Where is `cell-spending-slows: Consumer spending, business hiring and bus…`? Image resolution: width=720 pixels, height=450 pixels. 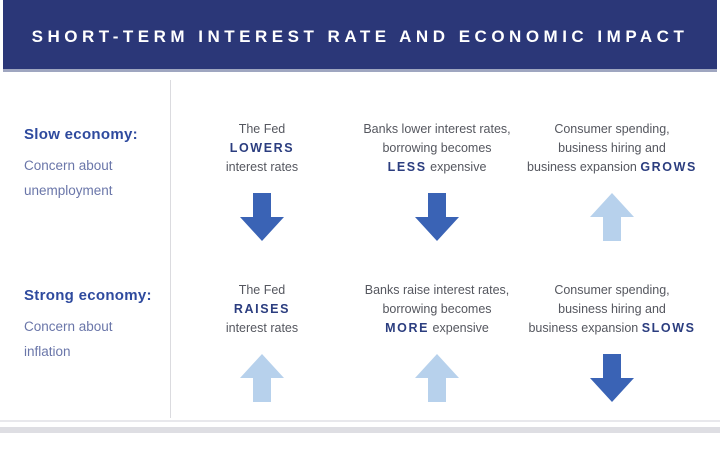 cell-spending-slows: Consumer spending, business hiring and bus… is located at coordinates (612, 341).